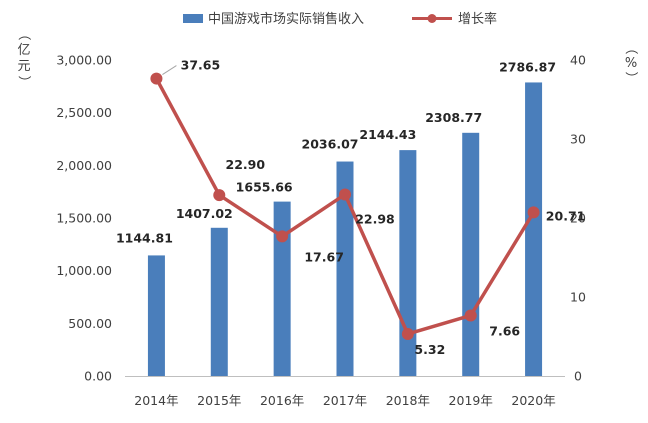 This screenshot has height=423, width=648. I want to click on legend: 中国游戏市场实际销售收入 增长率, so click(340, 19).